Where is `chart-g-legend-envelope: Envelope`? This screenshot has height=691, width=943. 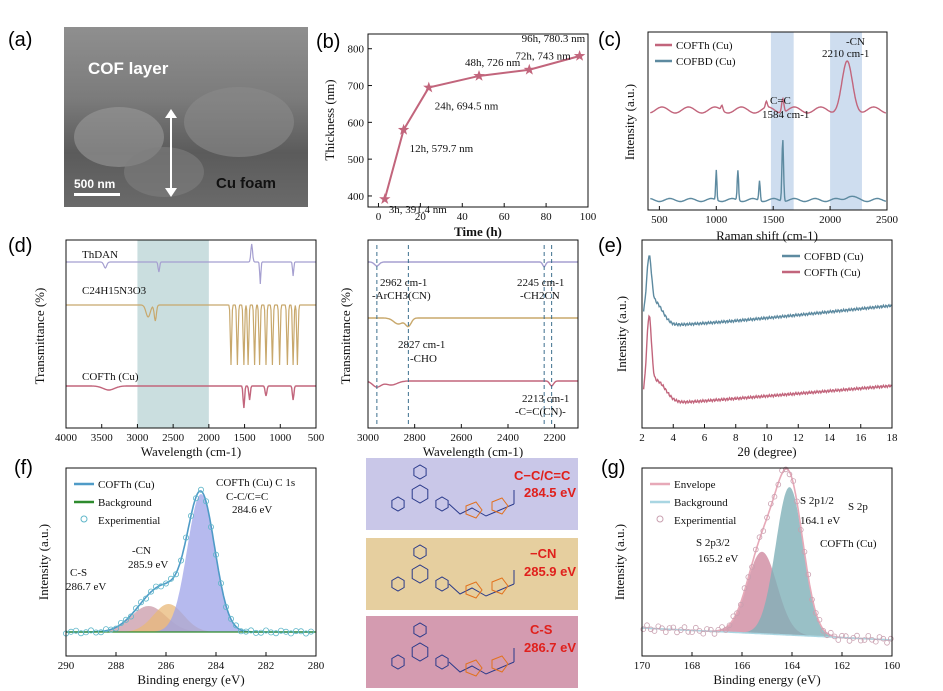 chart-g-legend-envelope: Envelope is located at coordinates (695, 485).